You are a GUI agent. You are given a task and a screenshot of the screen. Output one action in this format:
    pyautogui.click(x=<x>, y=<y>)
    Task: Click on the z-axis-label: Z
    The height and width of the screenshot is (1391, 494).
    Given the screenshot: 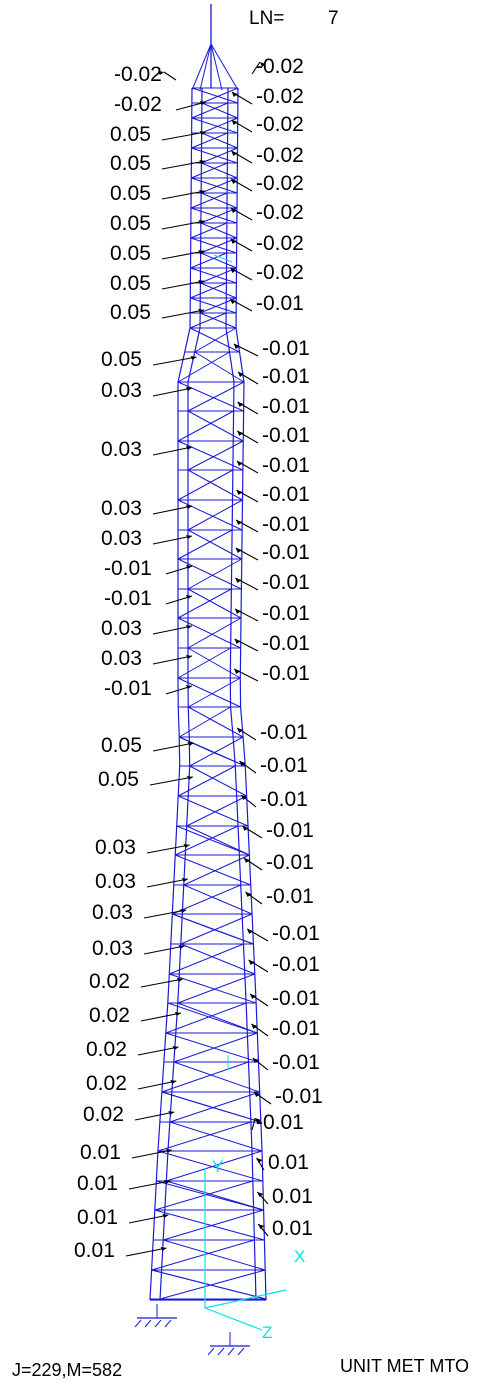 What is the action you would take?
    pyautogui.click(x=267, y=1332)
    